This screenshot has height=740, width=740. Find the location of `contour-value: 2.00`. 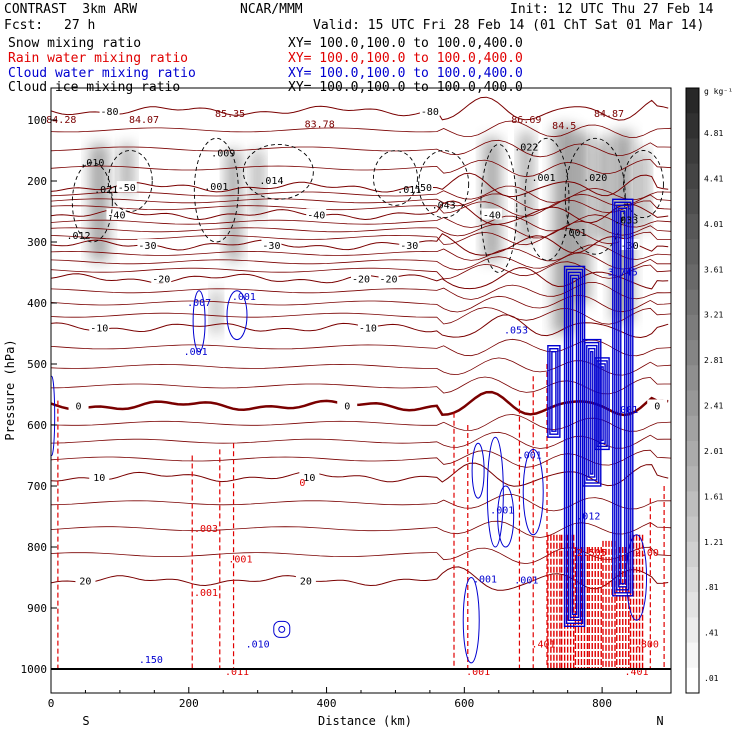

contour-value: 2.00 is located at coordinates (647, 553).